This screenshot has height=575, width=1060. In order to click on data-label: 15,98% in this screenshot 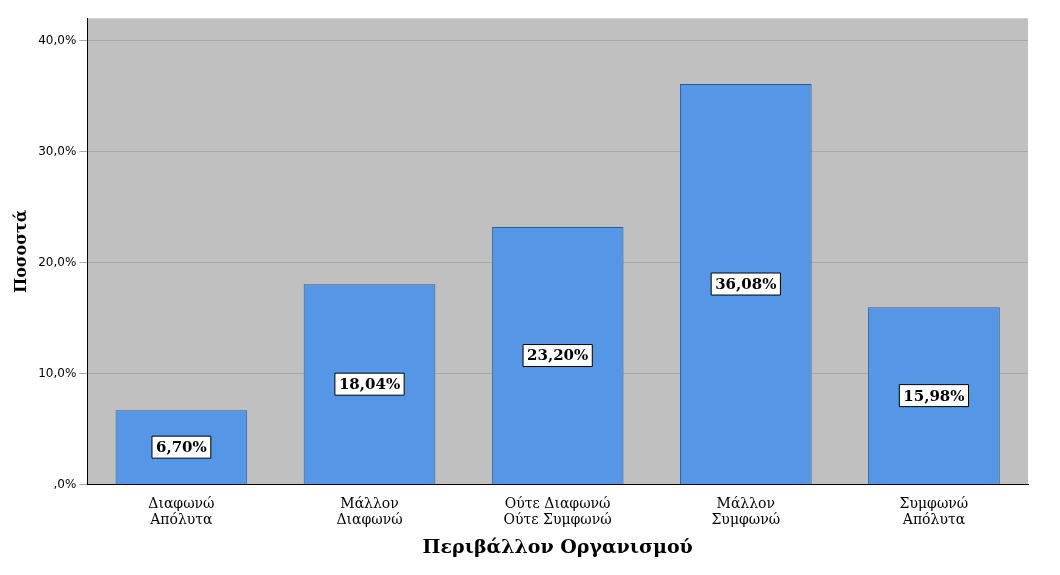, I will do `click(934, 395)`.